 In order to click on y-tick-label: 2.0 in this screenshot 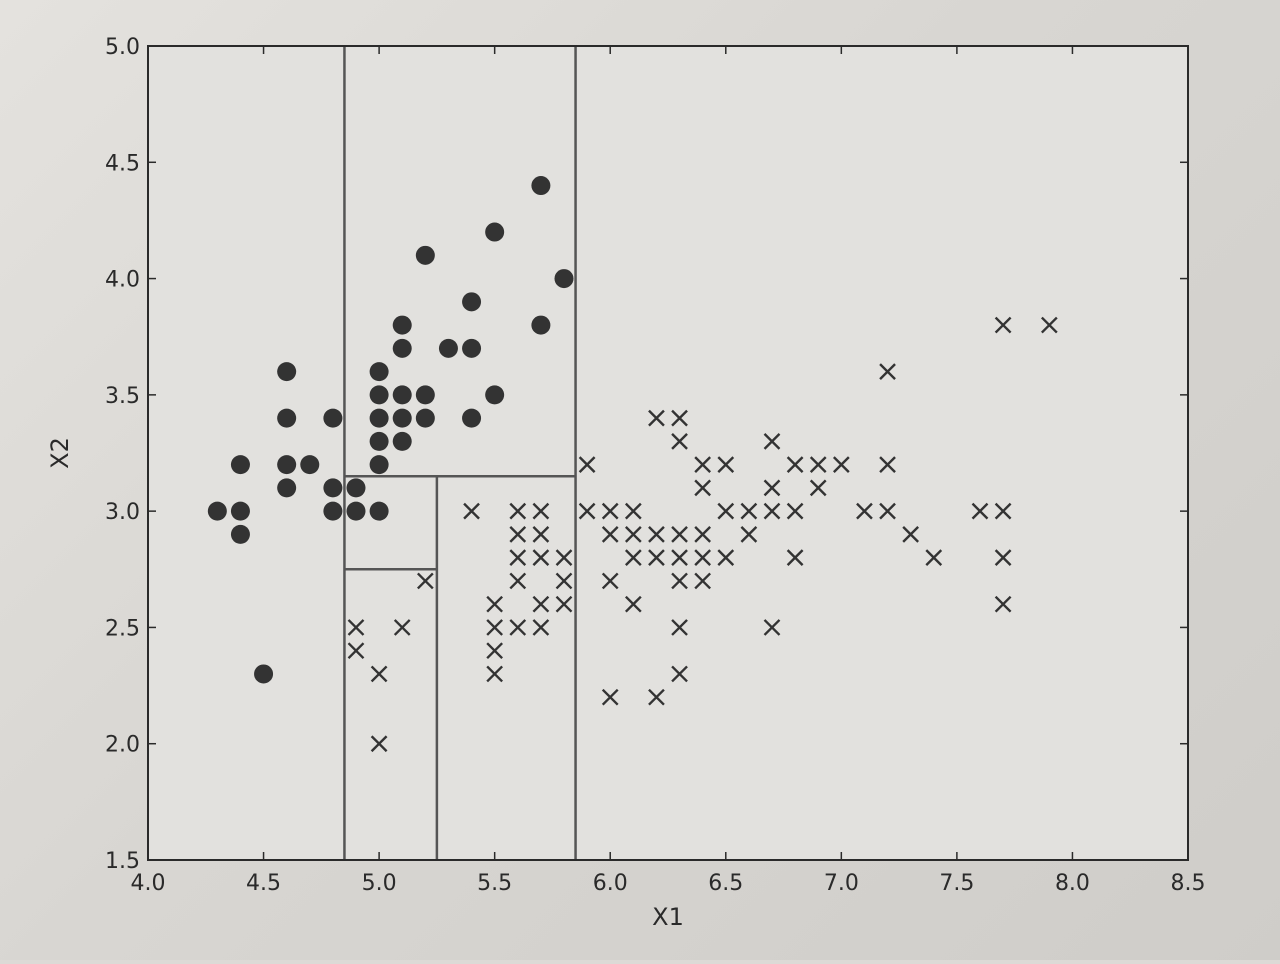, I will do `click(122, 745)`.